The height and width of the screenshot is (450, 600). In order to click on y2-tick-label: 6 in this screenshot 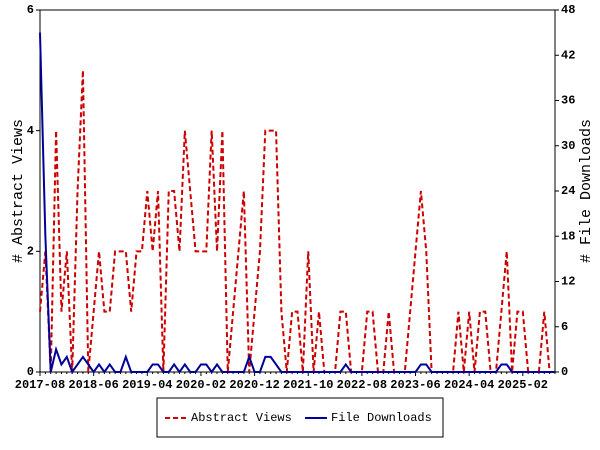, I will do `click(564, 327)`.